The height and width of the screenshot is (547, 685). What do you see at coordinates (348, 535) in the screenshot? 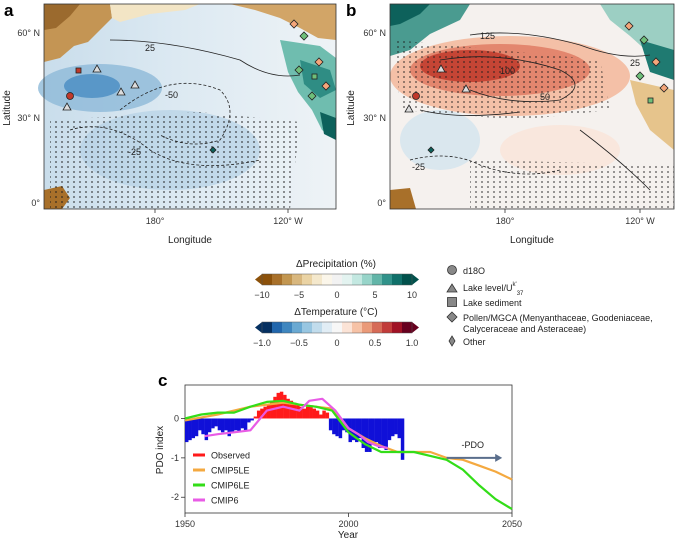
I see `pdo-xlabel: Year` at bounding box center [348, 535].